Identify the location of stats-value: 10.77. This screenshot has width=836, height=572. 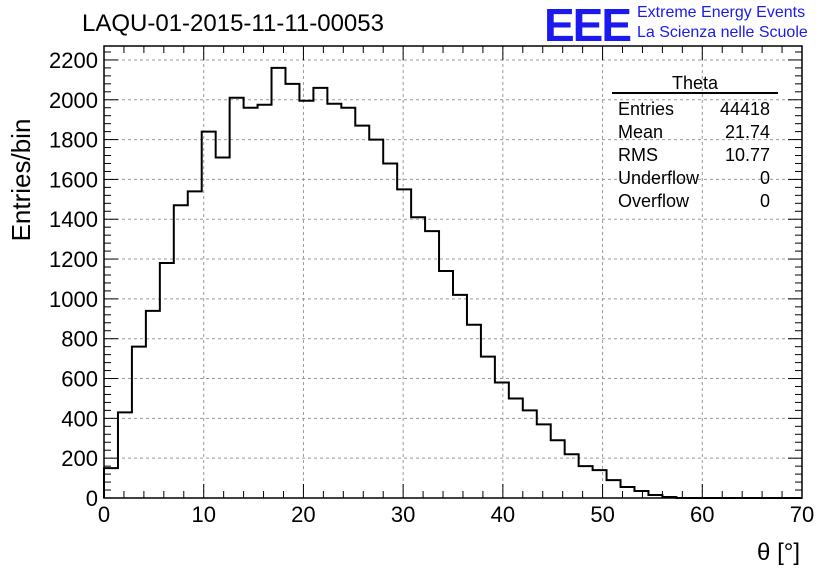
(747, 155).